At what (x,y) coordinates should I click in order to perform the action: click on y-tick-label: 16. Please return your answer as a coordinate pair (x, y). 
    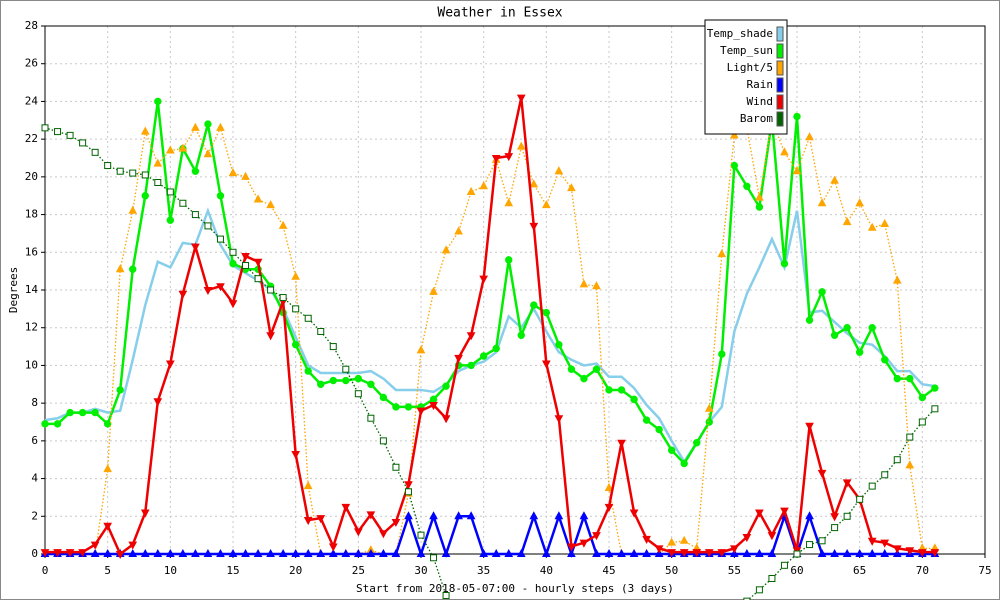
    Looking at the image, I should click on (31, 251).